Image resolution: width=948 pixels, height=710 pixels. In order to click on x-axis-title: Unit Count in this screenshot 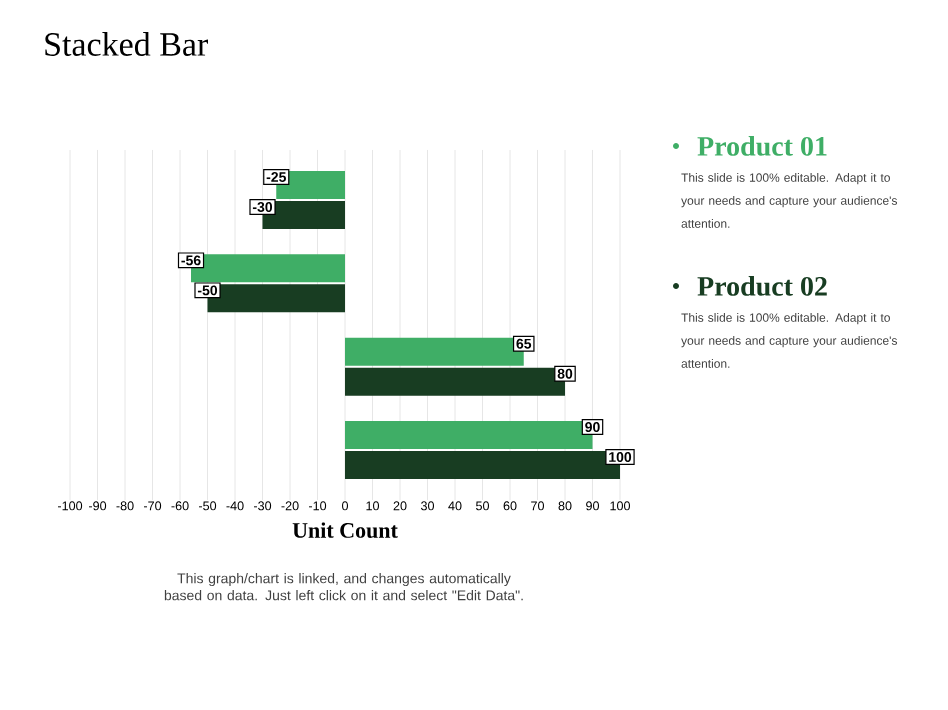, I will do `click(345, 530)`.